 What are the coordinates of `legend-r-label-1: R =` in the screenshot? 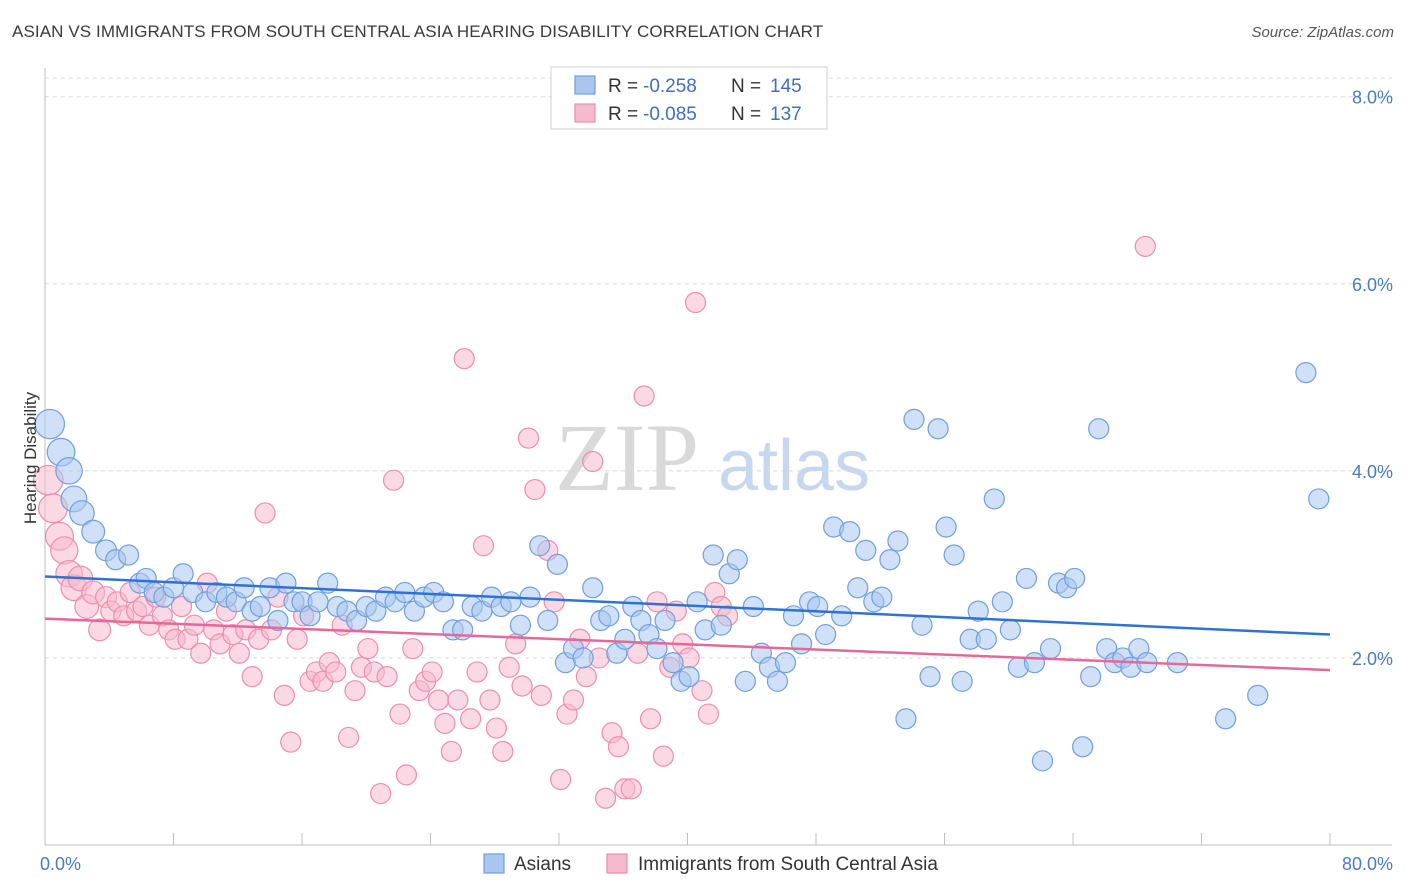 It's located at (623, 86).